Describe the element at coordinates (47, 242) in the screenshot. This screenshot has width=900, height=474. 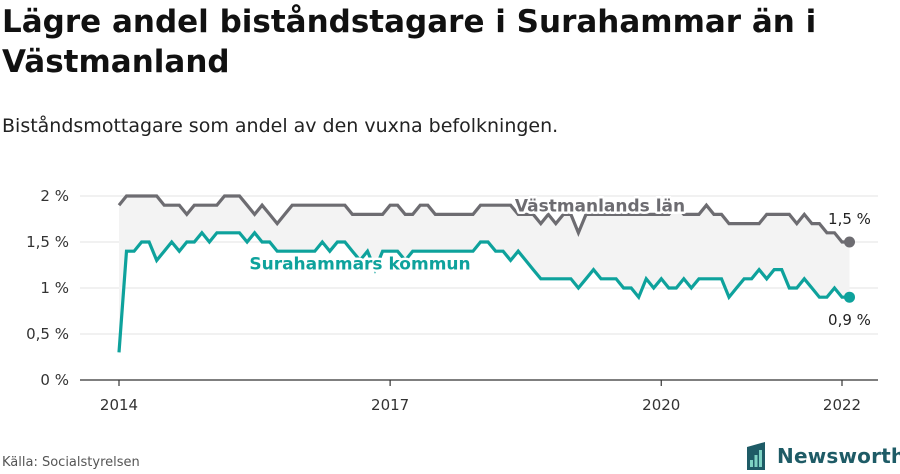
I see `y-tick-label: 1,5 %` at that location.